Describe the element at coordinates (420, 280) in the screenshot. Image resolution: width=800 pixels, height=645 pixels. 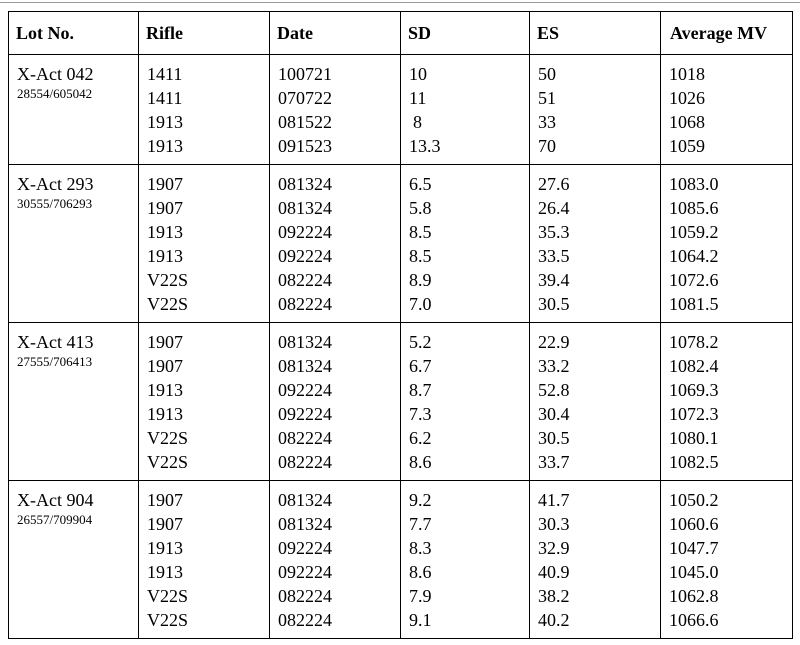
I see `sd-value: 8.9` at that location.